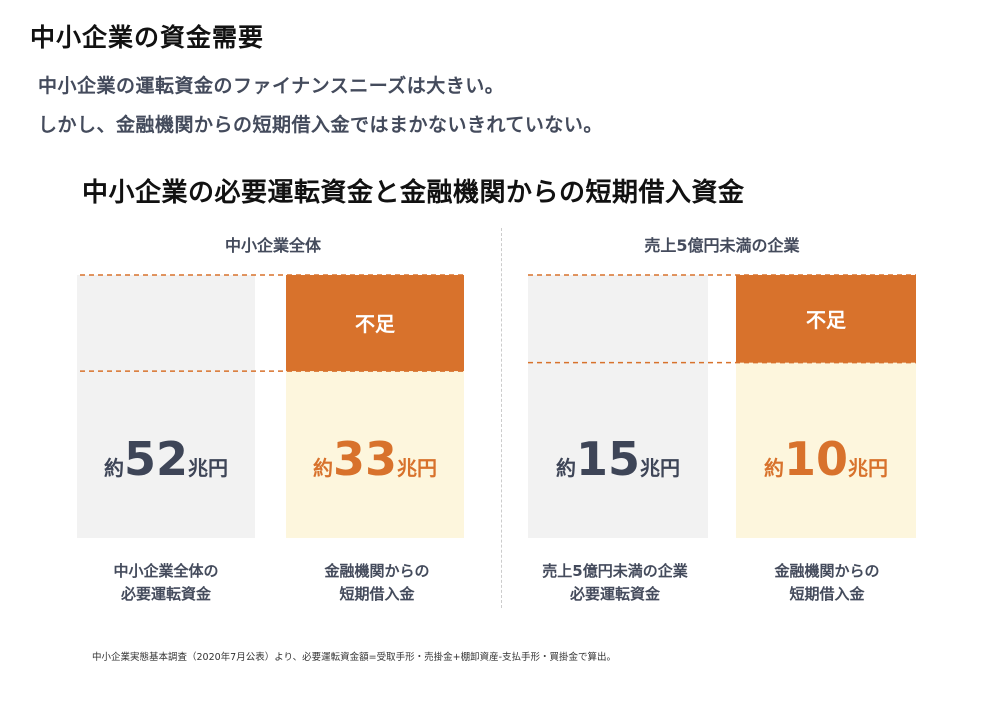 This screenshot has height=706, width=1000. What do you see at coordinates (320, 125) in the screenshot?
I see `intro-line-2: しかし、金融機関からの短期借入金ではまかないきれていない。` at bounding box center [320, 125].